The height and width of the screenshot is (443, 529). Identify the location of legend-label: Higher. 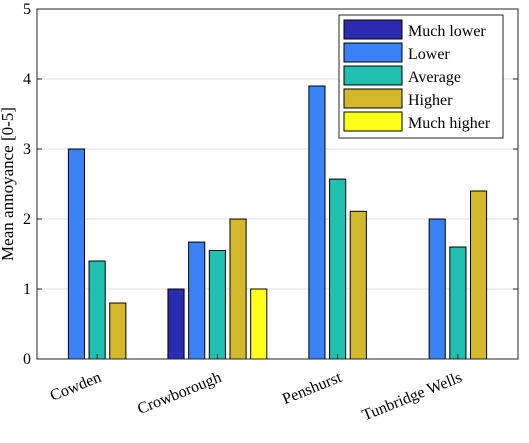
(430, 100).